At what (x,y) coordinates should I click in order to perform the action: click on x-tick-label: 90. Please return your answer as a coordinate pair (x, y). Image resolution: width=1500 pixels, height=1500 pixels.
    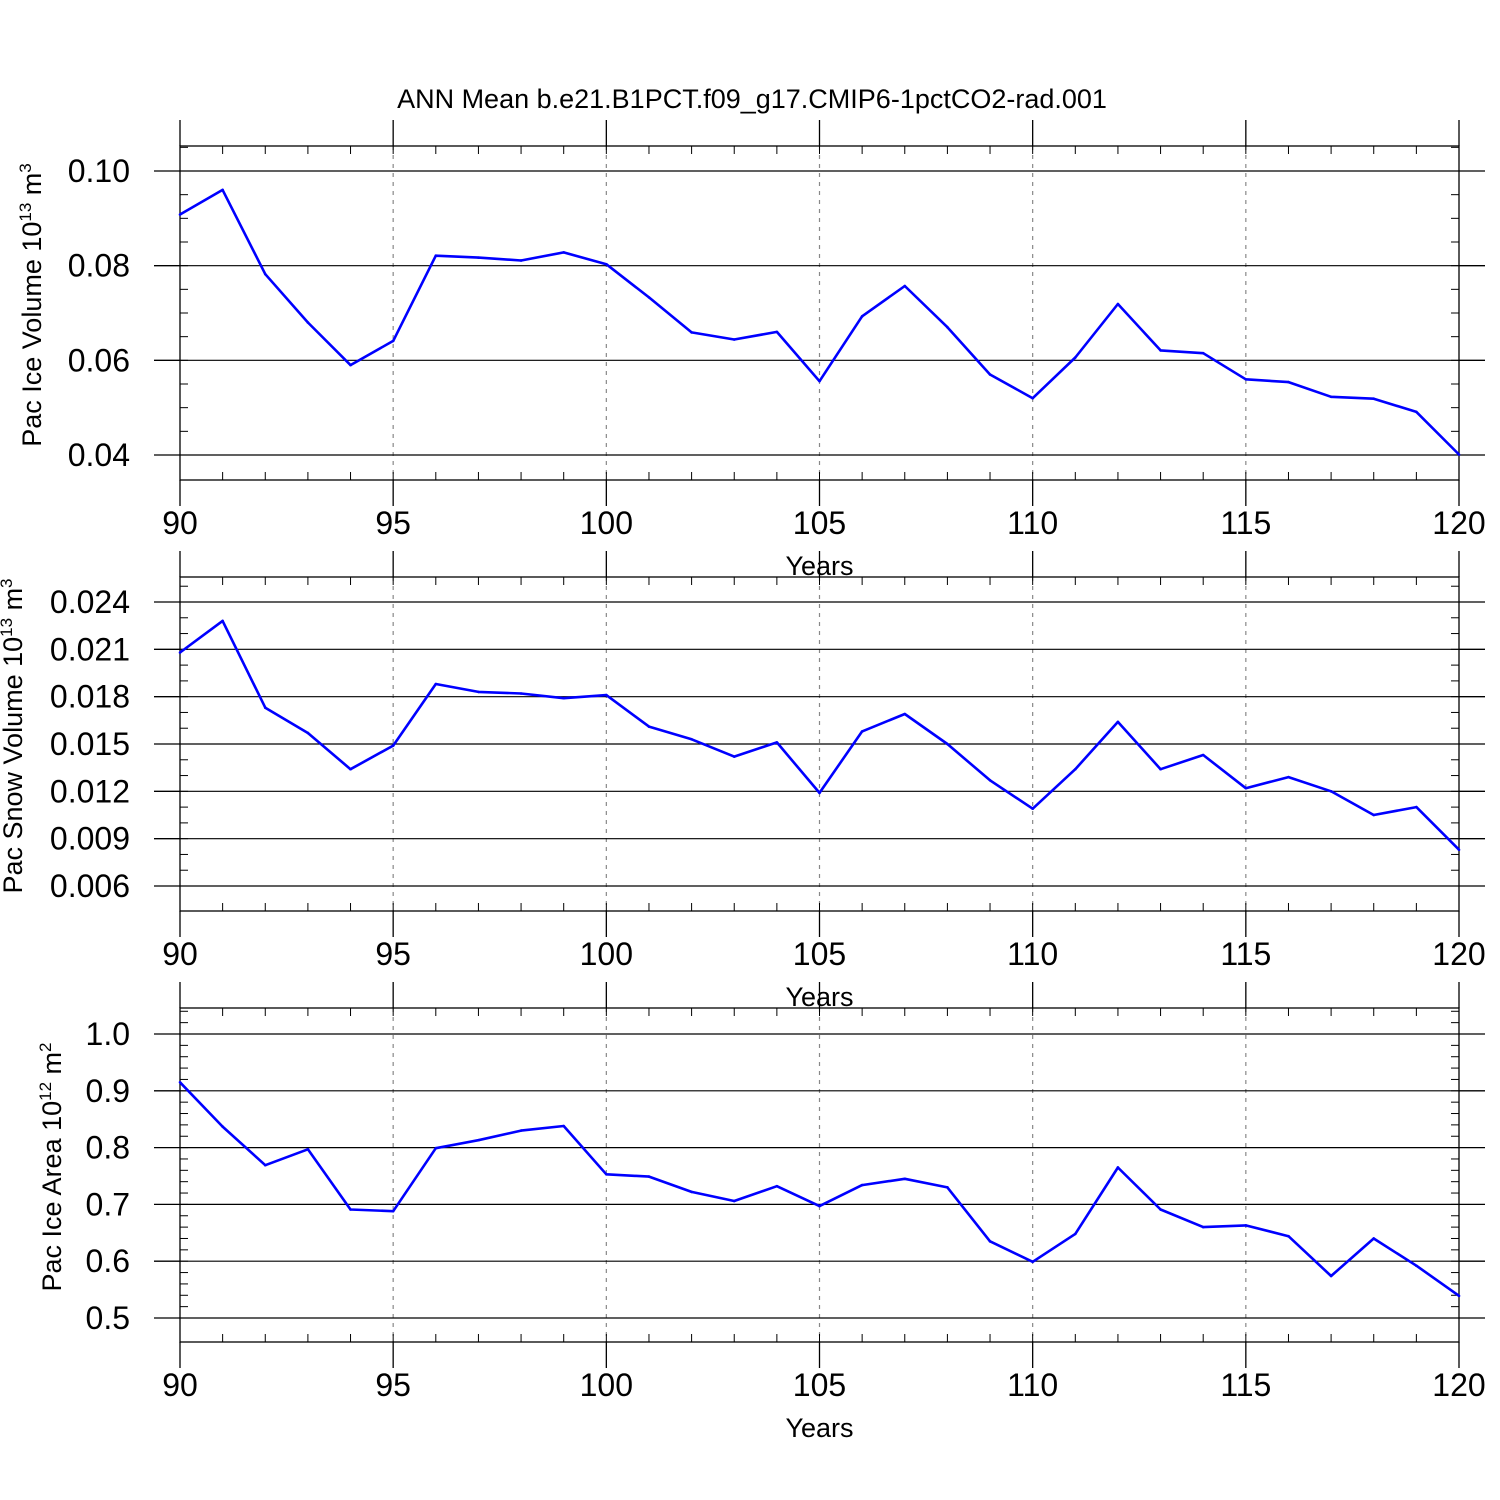
    Looking at the image, I should click on (180, 1385).